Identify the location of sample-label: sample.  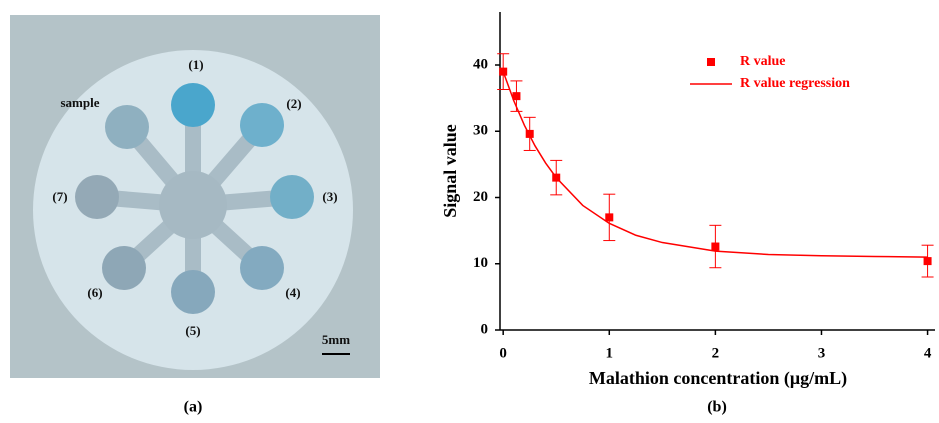
(80, 102).